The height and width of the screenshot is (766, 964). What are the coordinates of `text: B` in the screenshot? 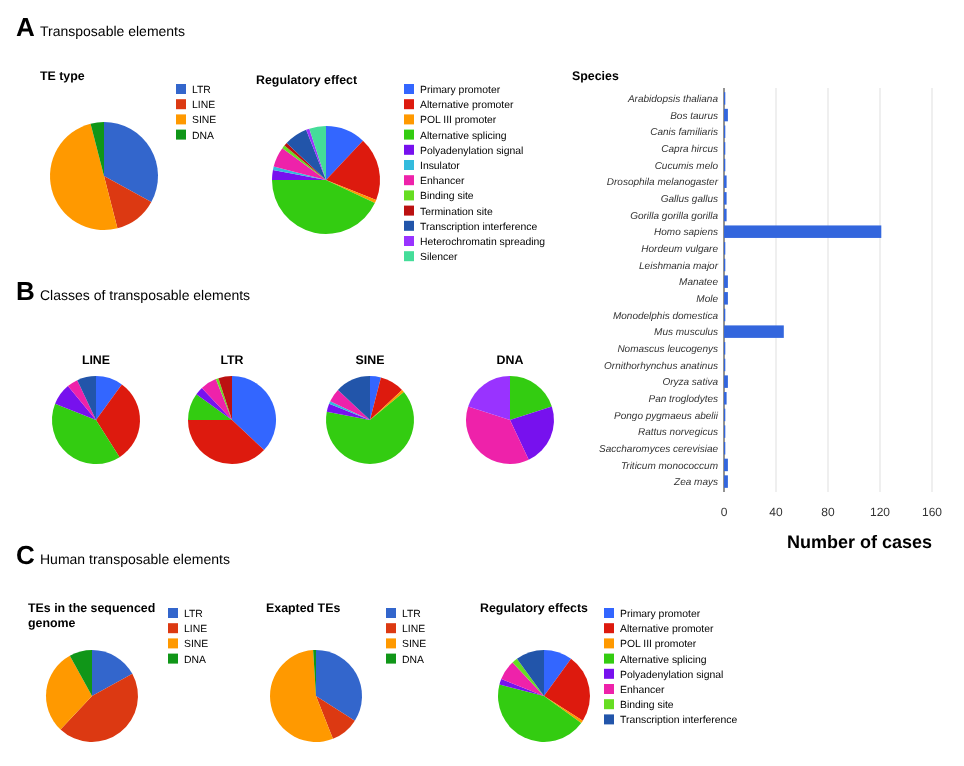 It's located at (25, 291).